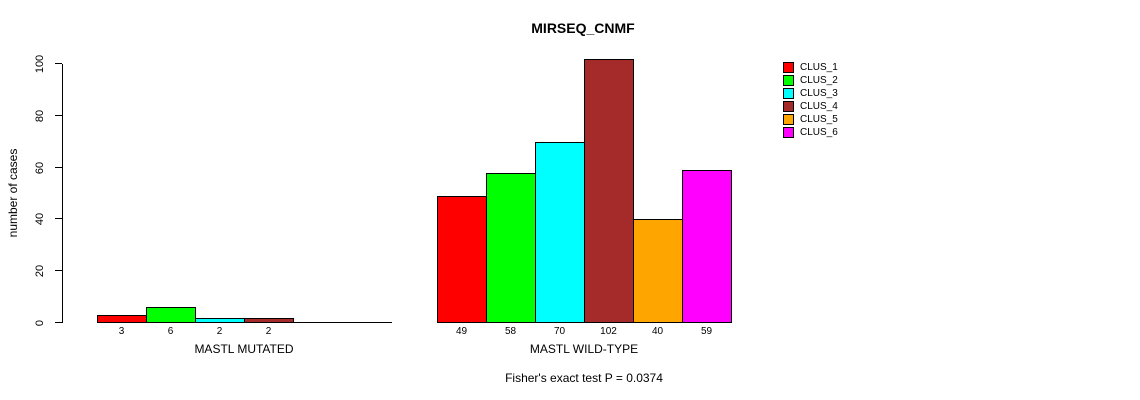 The height and width of the screenshot is (400, 1140). Describe the element at coordinates (657, 331) in the screenshot. I see `bar-value-clus_5-group-2: 40` at that location.